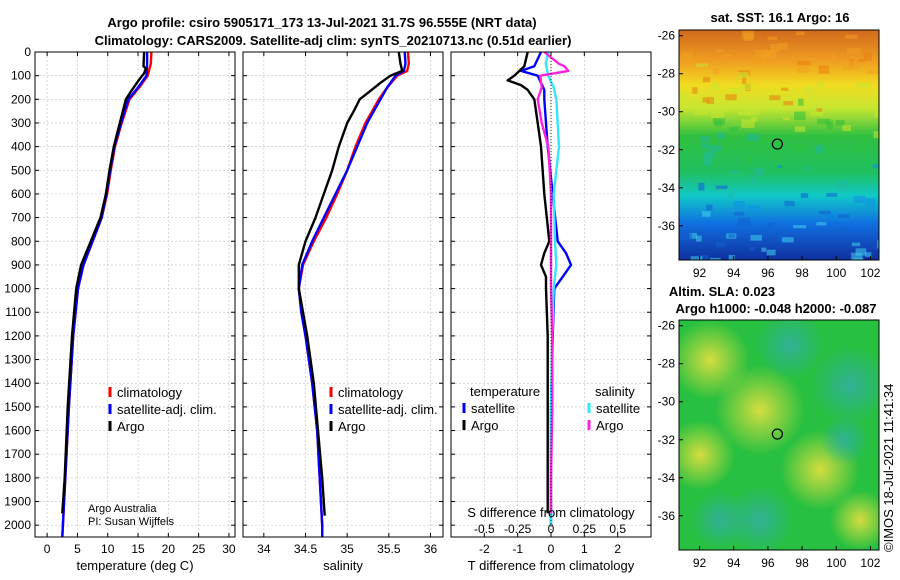 The height and width of the screenshot is (580, 900). Describe the element at coordinates (17, 336) in the screenshot. I see `y-tick-label: 1200` at that location.